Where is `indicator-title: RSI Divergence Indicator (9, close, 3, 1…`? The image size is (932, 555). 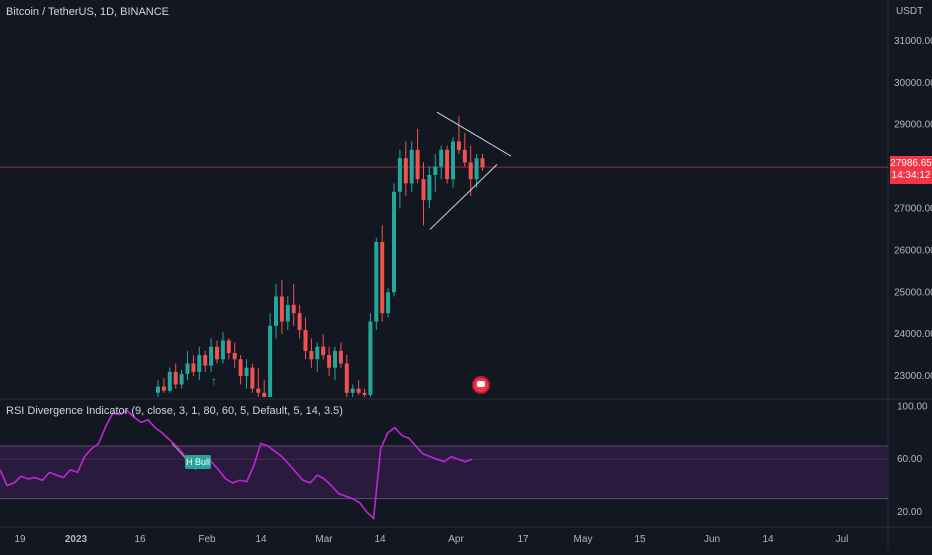
indicator-title: RSI Divergence Indicator (9, close, 3, 1… is located at coordinates (174, 411).